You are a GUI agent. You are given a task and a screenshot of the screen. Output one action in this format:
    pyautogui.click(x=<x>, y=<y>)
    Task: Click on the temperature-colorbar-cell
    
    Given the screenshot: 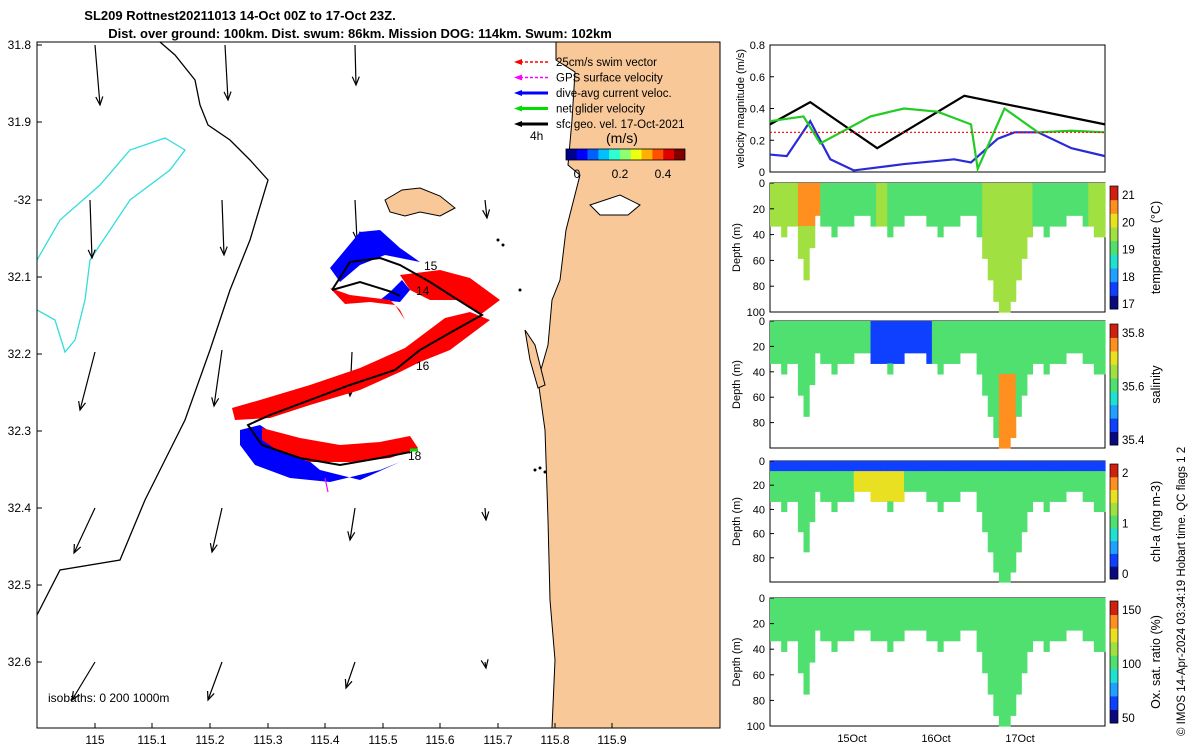 What is the action you would take?
    pyautogui.click(x=1114, y=302)
    